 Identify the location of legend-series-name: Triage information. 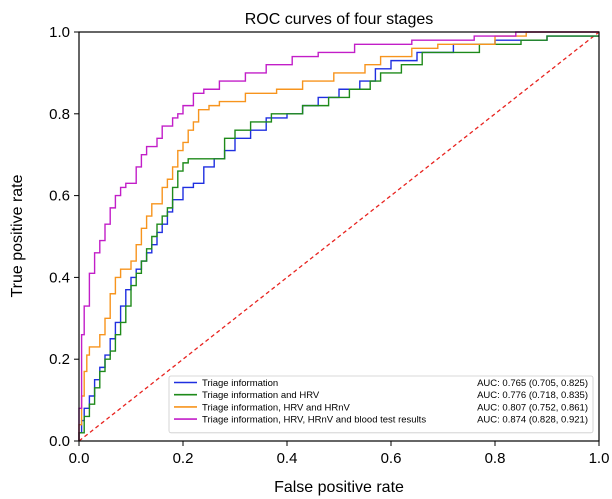
(240, 383).